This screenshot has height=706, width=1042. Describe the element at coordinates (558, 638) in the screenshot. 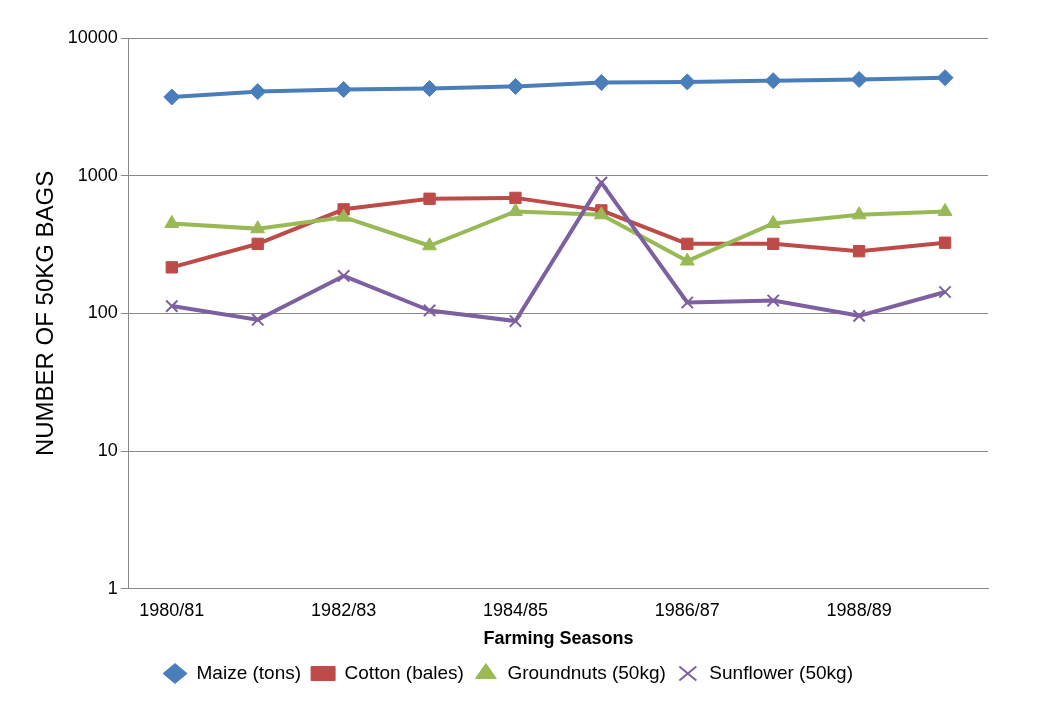

I see `x-axis-title: Farming Seasons` at that location.